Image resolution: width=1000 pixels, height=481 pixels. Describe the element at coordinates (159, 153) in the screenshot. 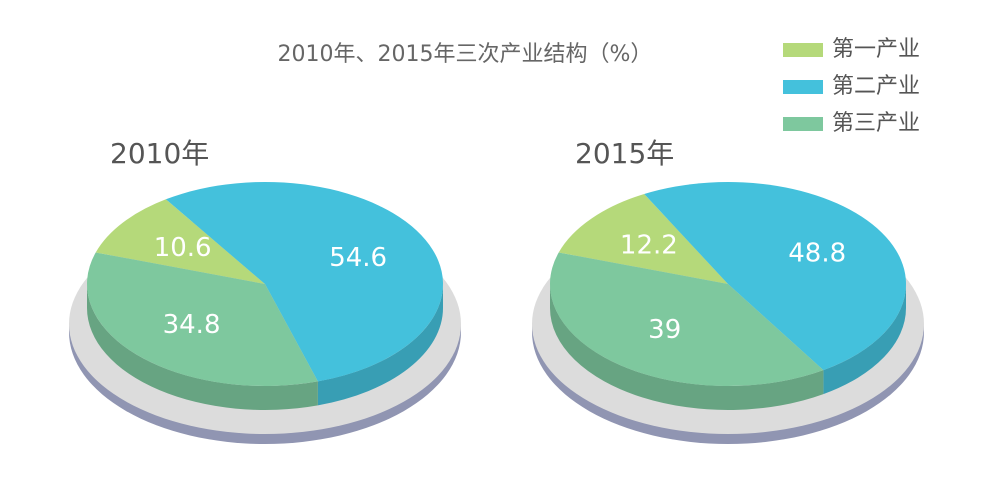

I see `pie-title: 2010年` at that location.